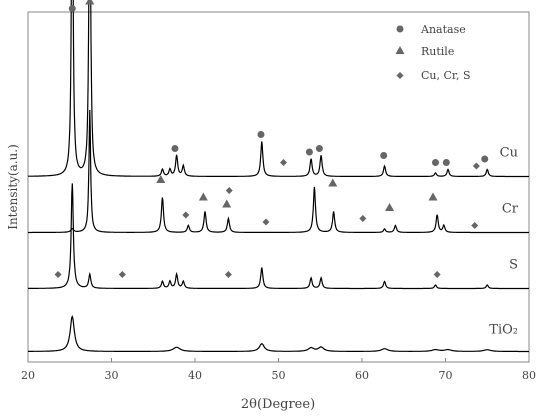  What do you see at coordinates (446, 375) in the screenshot?
I see `x-tick-label-70: 70` at bounding box center [446, 375].